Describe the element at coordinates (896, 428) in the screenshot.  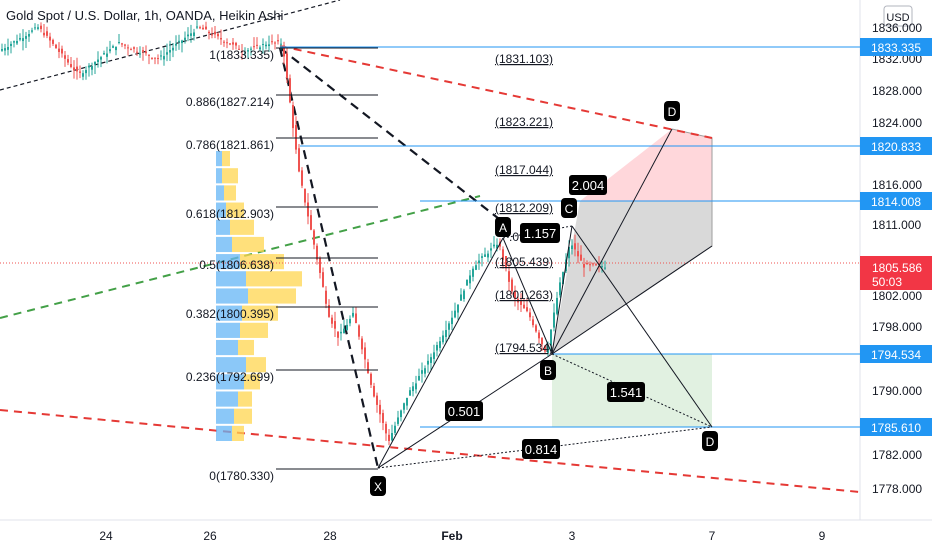
I see `price-level-text: 1785.610` at that location.